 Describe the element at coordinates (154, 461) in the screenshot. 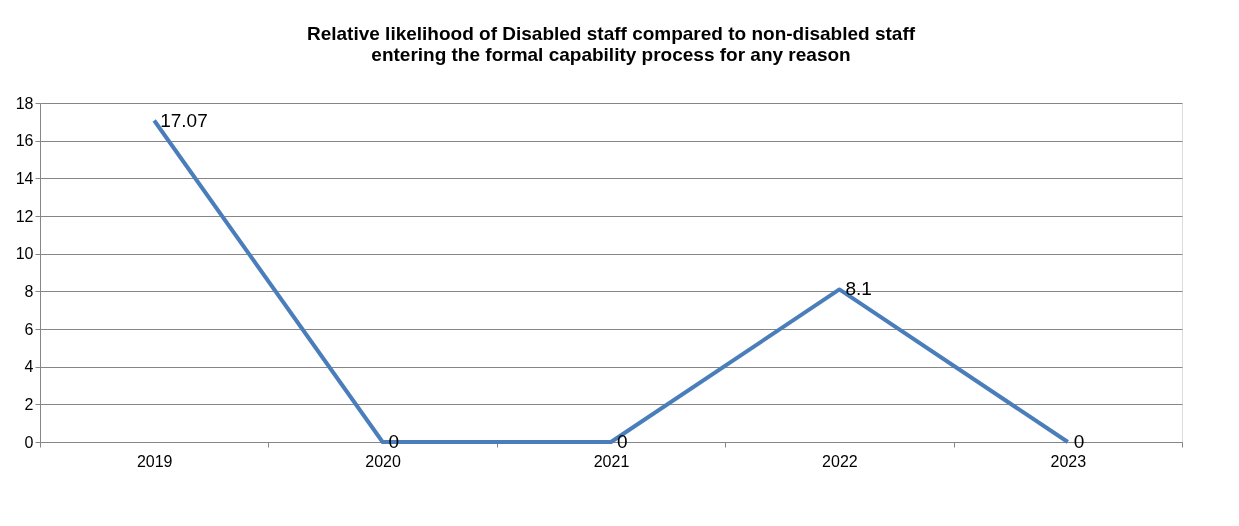

I see `x-tick-label: 2019` at that location.